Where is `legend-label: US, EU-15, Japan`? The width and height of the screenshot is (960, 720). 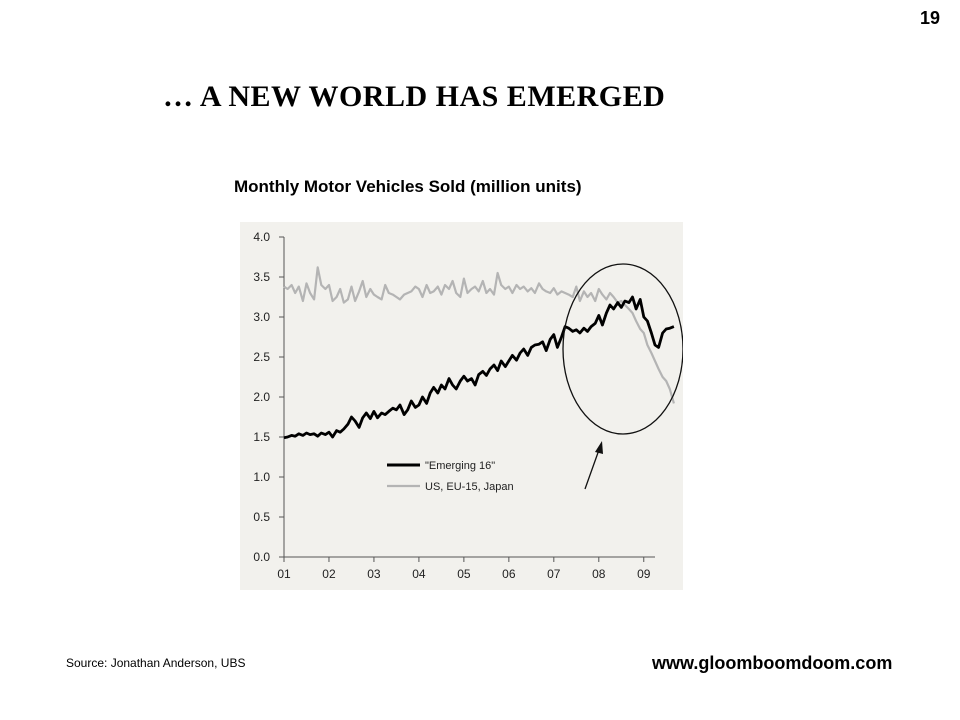 legend-label: US, EU-15, Japan is located at coordinates (469, 487).